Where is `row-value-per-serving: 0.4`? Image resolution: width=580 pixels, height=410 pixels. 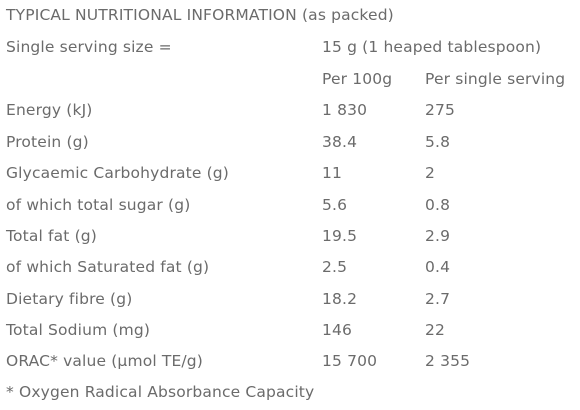 row-value-per-serving: 0.4 is located at coordinates (438, 267).